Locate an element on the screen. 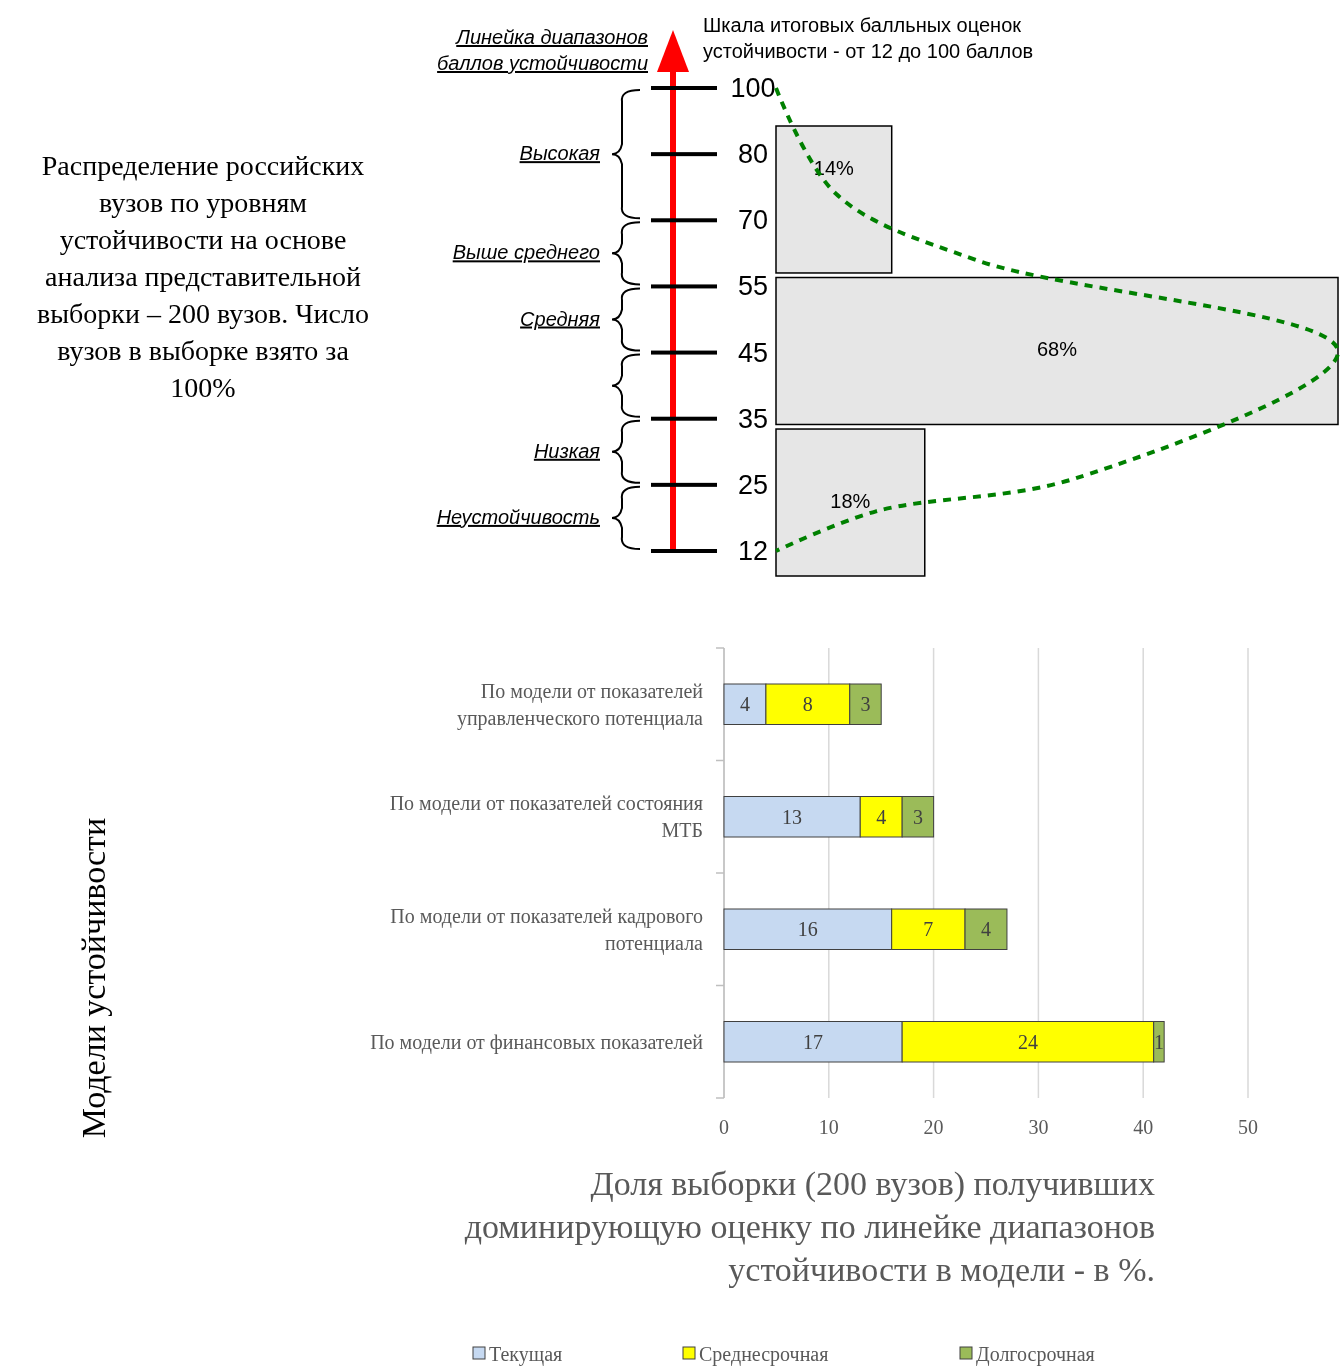 Image resolution: width=1341 pixels, height=1366 pixels. y-tick-label: По модели от показателей управленческого потенциала is located at coordinates (580, 704).